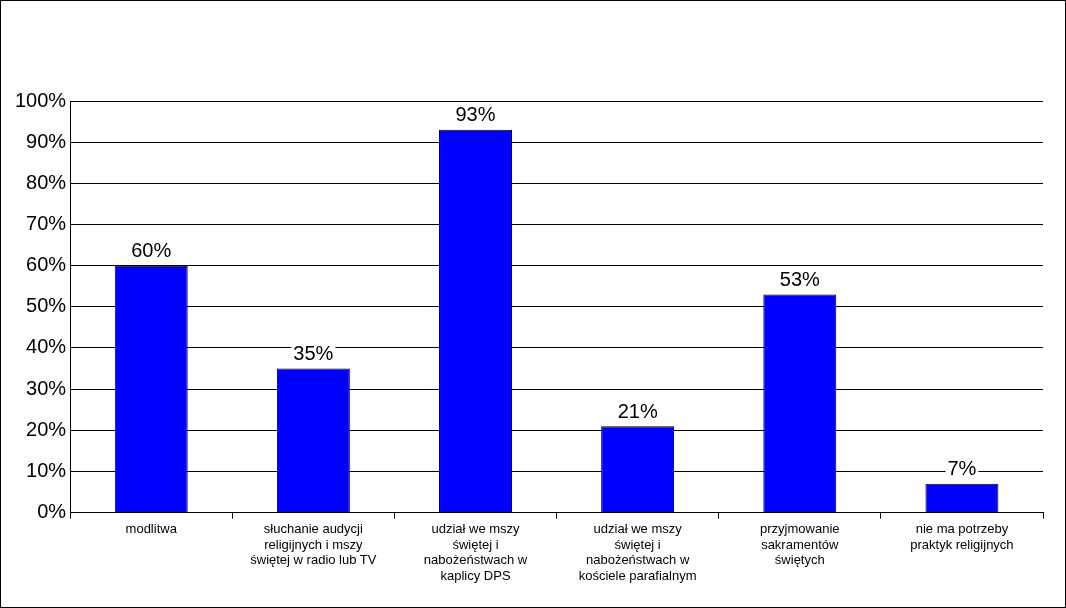 This screenshot has width=1066, height=608. What do you see at coordinates (313, 544) in the screenshot?
I see `x-tick-label: słuchanie audycji religijnych i mszy świętej w radio lub TV` at bounding box center [313, 544].